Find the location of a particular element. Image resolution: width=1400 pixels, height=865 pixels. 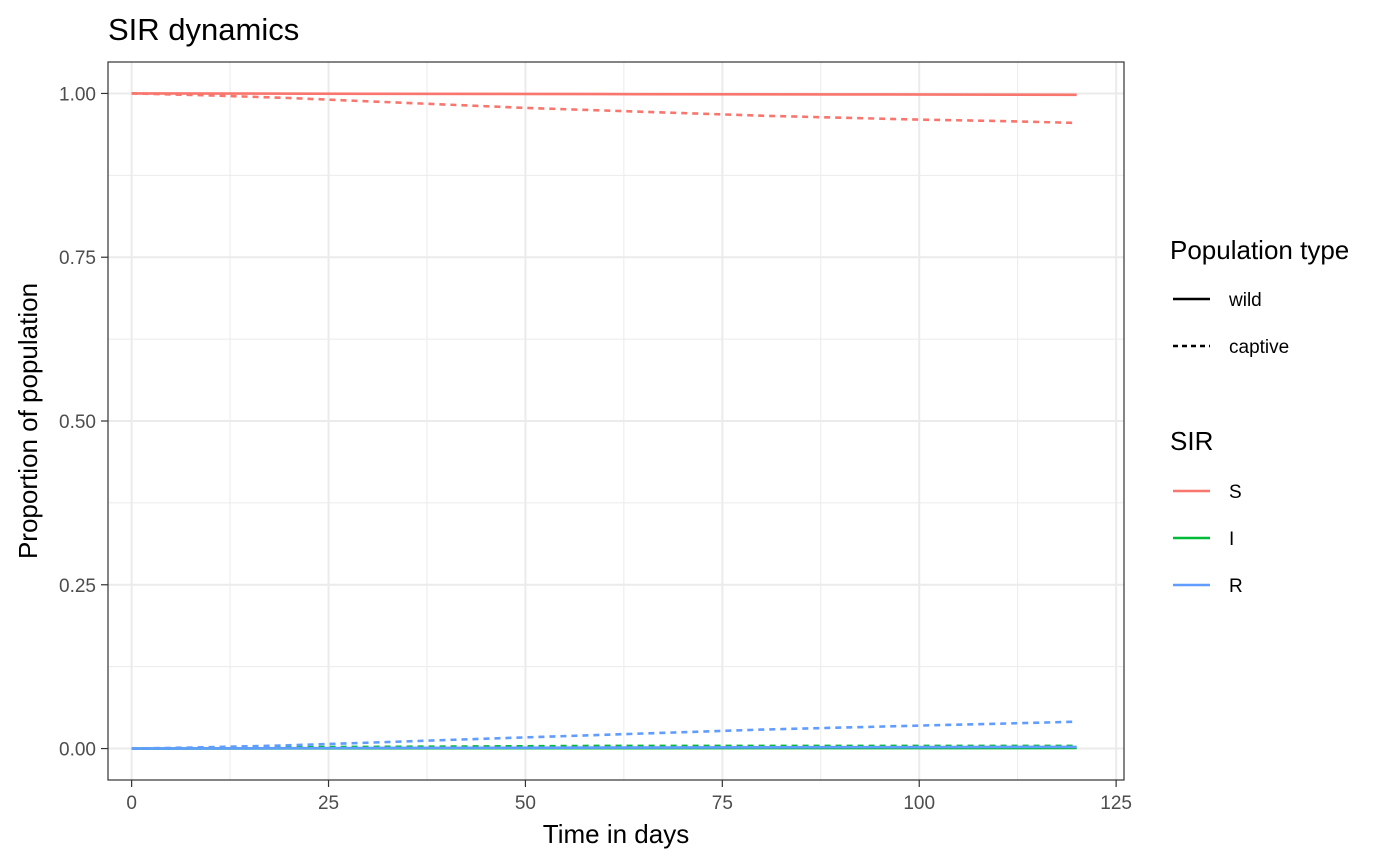

x-tick-label: 100 is located at coordinates (919, 803).